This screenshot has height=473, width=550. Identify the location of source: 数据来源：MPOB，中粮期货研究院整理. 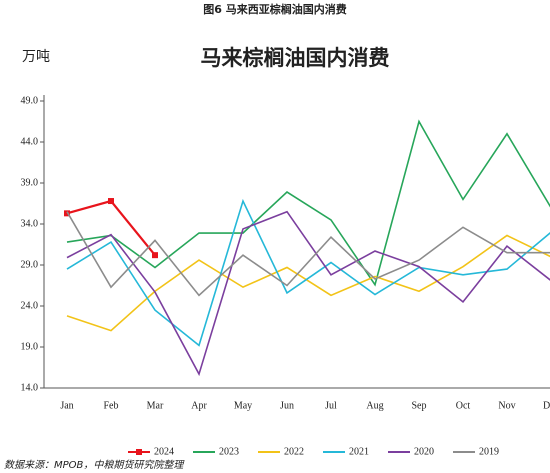
(94, 465).